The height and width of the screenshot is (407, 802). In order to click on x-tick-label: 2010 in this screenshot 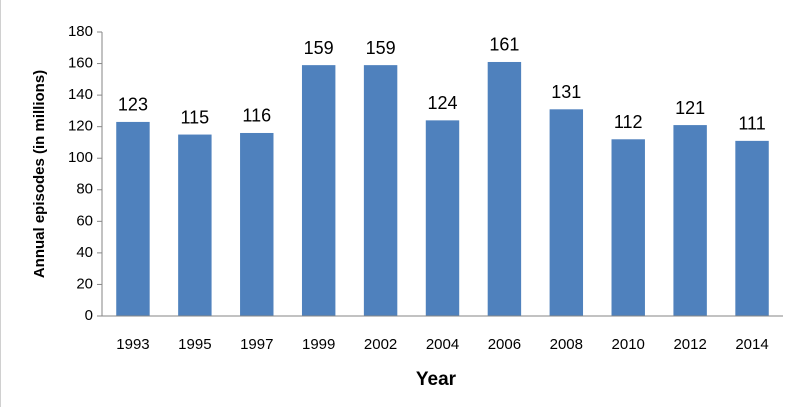, I will do `click(628, 344)`.